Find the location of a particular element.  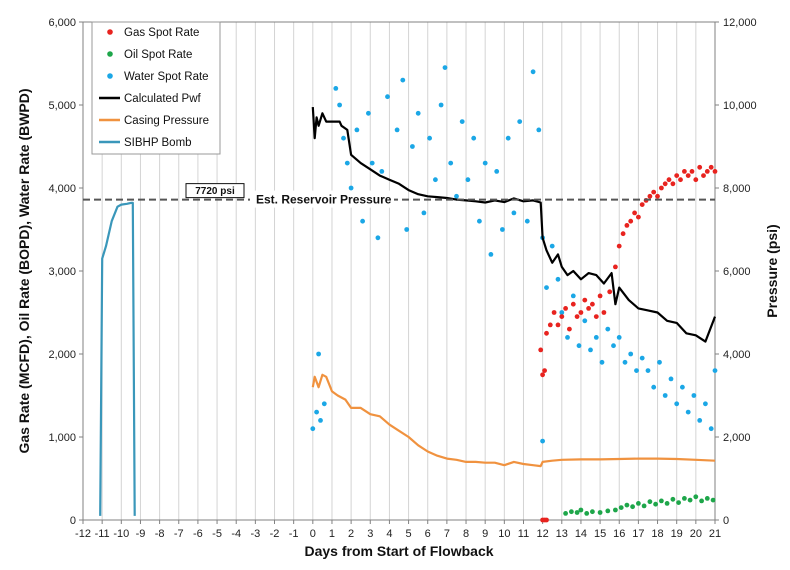

y-left-tick-label: 0 is located at coordinates (73, 521).